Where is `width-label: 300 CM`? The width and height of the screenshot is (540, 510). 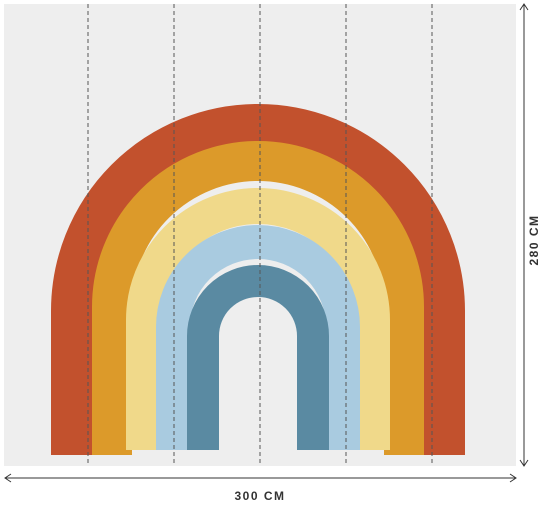
width-label: 300 CM is located at coordinates (259, 496).